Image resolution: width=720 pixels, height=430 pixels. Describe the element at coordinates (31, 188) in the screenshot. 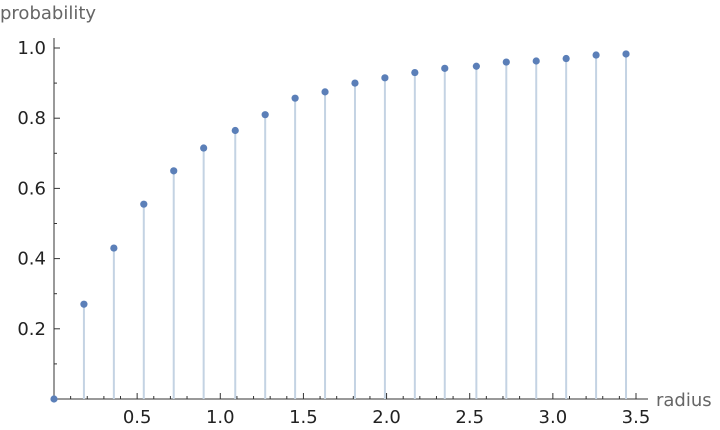

I see `y-tick-label: 0.6` at that location.